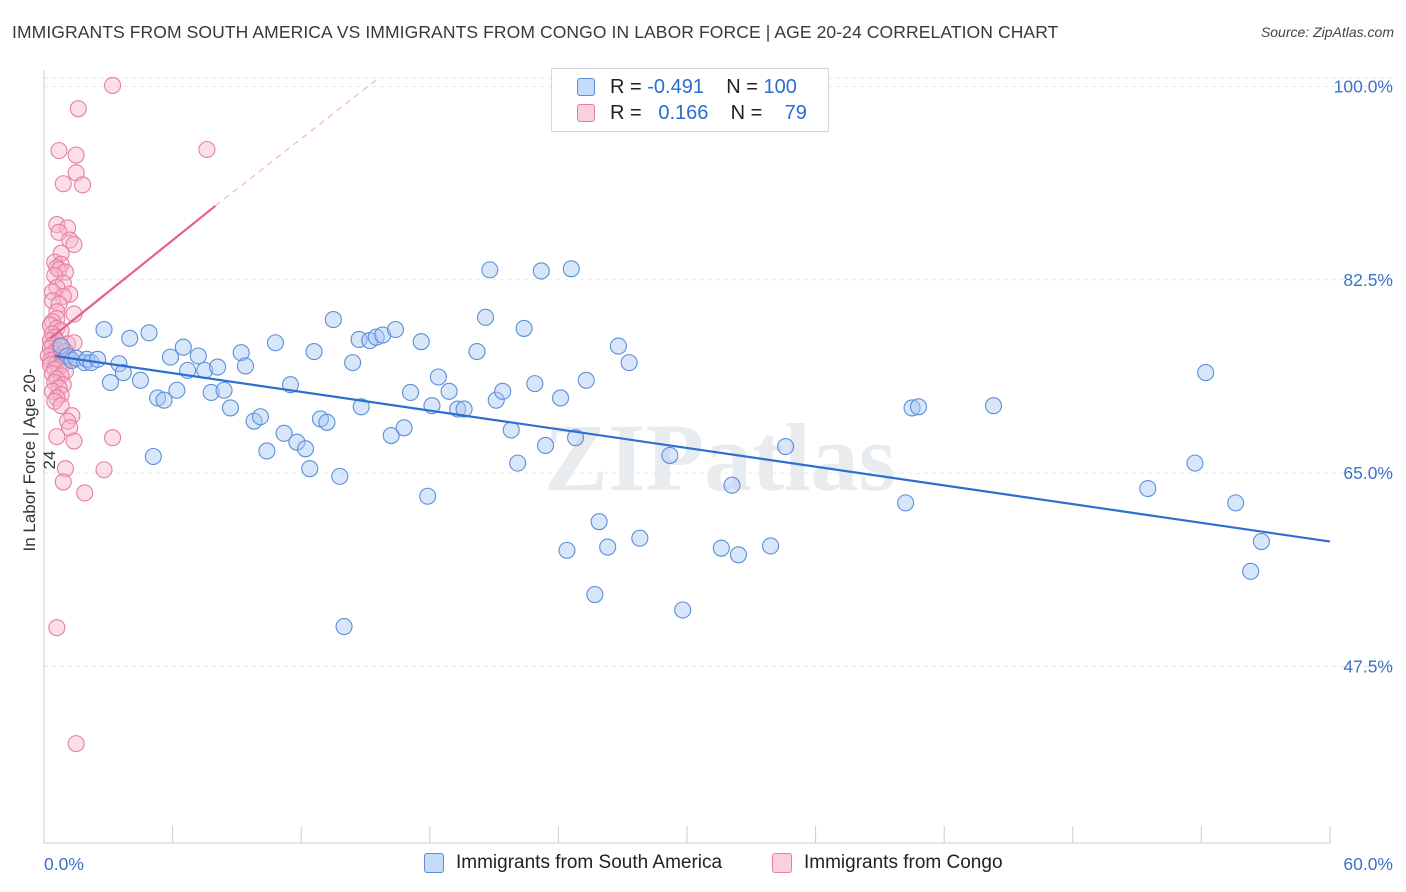 The width and height of the screenshot is (1406, 892). What do you see at coordinates (133, 272) in the screenshot?
I see `congo-trend-line` at bounding box center [133, 272].